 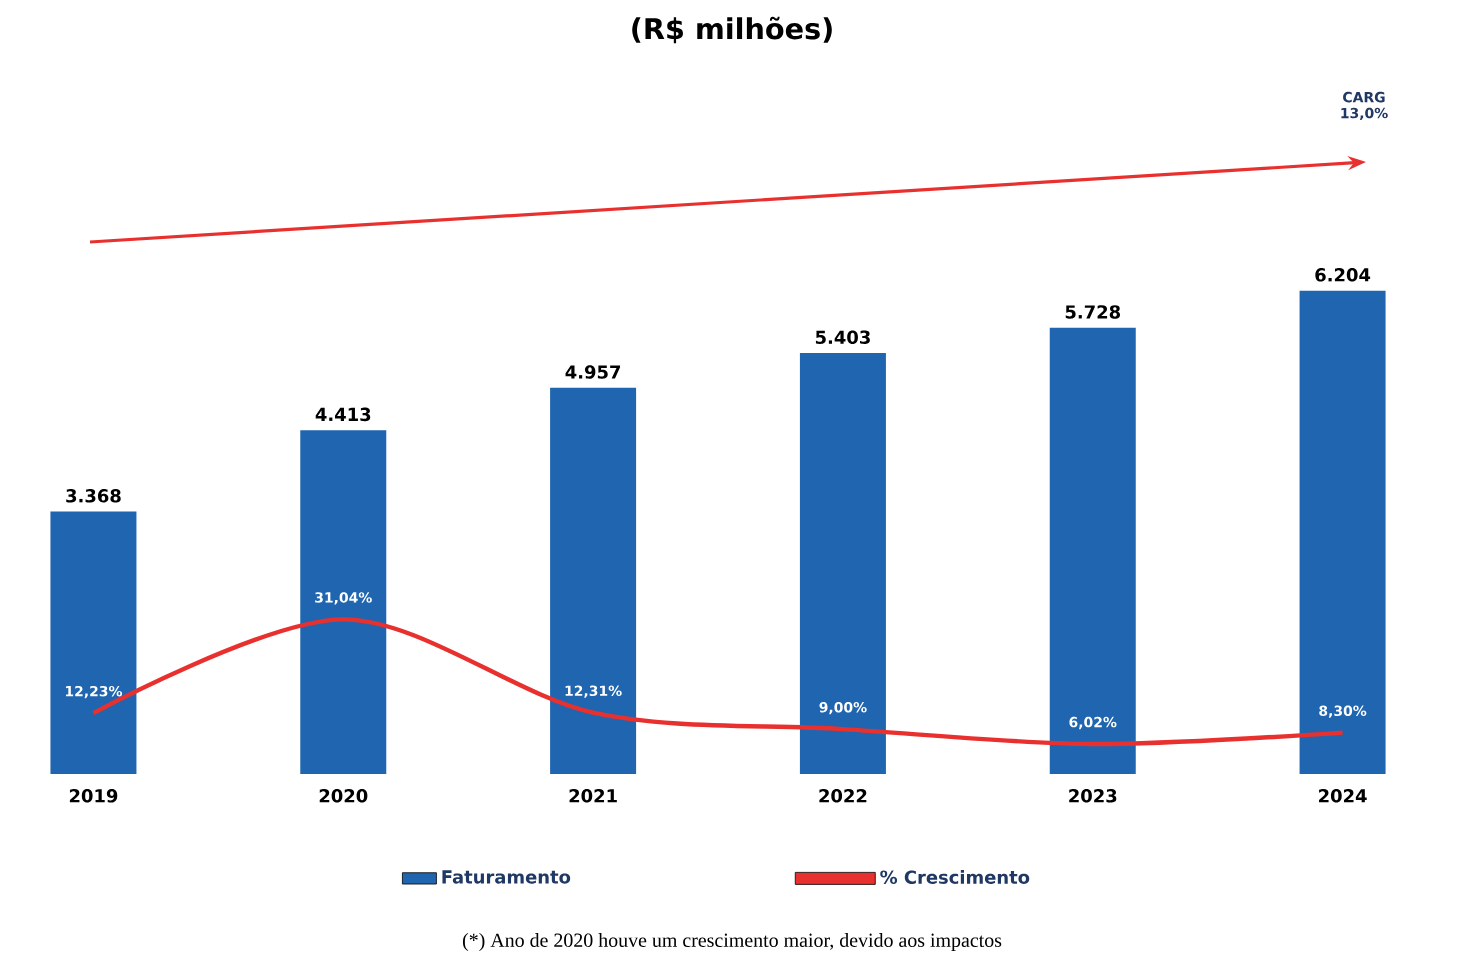 I want to click on data-label: 4.413, so click(x=343, y=414).